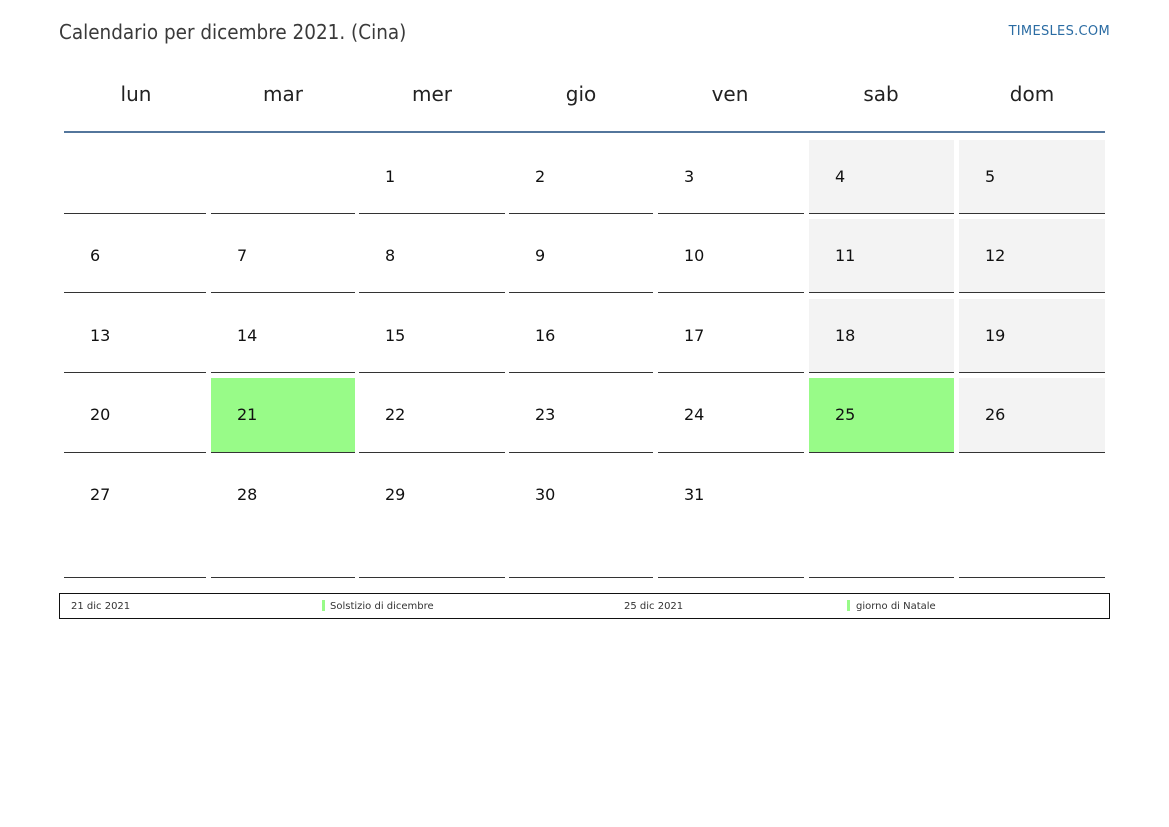  What do you see at coordinates (101, 606) in the screenshot?
I see `legend-date-1: 21 dic 2021` at bounding box center [101, 606].